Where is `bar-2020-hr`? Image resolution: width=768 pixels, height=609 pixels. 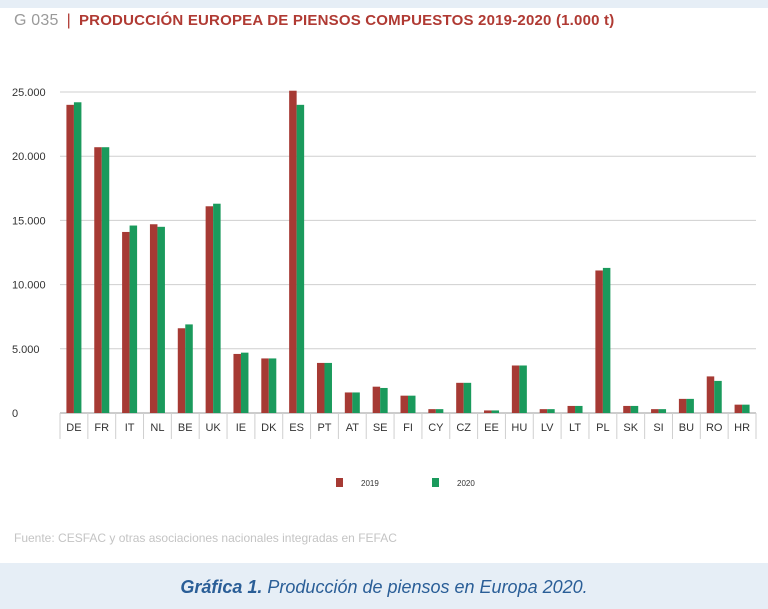 bar-2020-hr is located at coordinates (746, 408).